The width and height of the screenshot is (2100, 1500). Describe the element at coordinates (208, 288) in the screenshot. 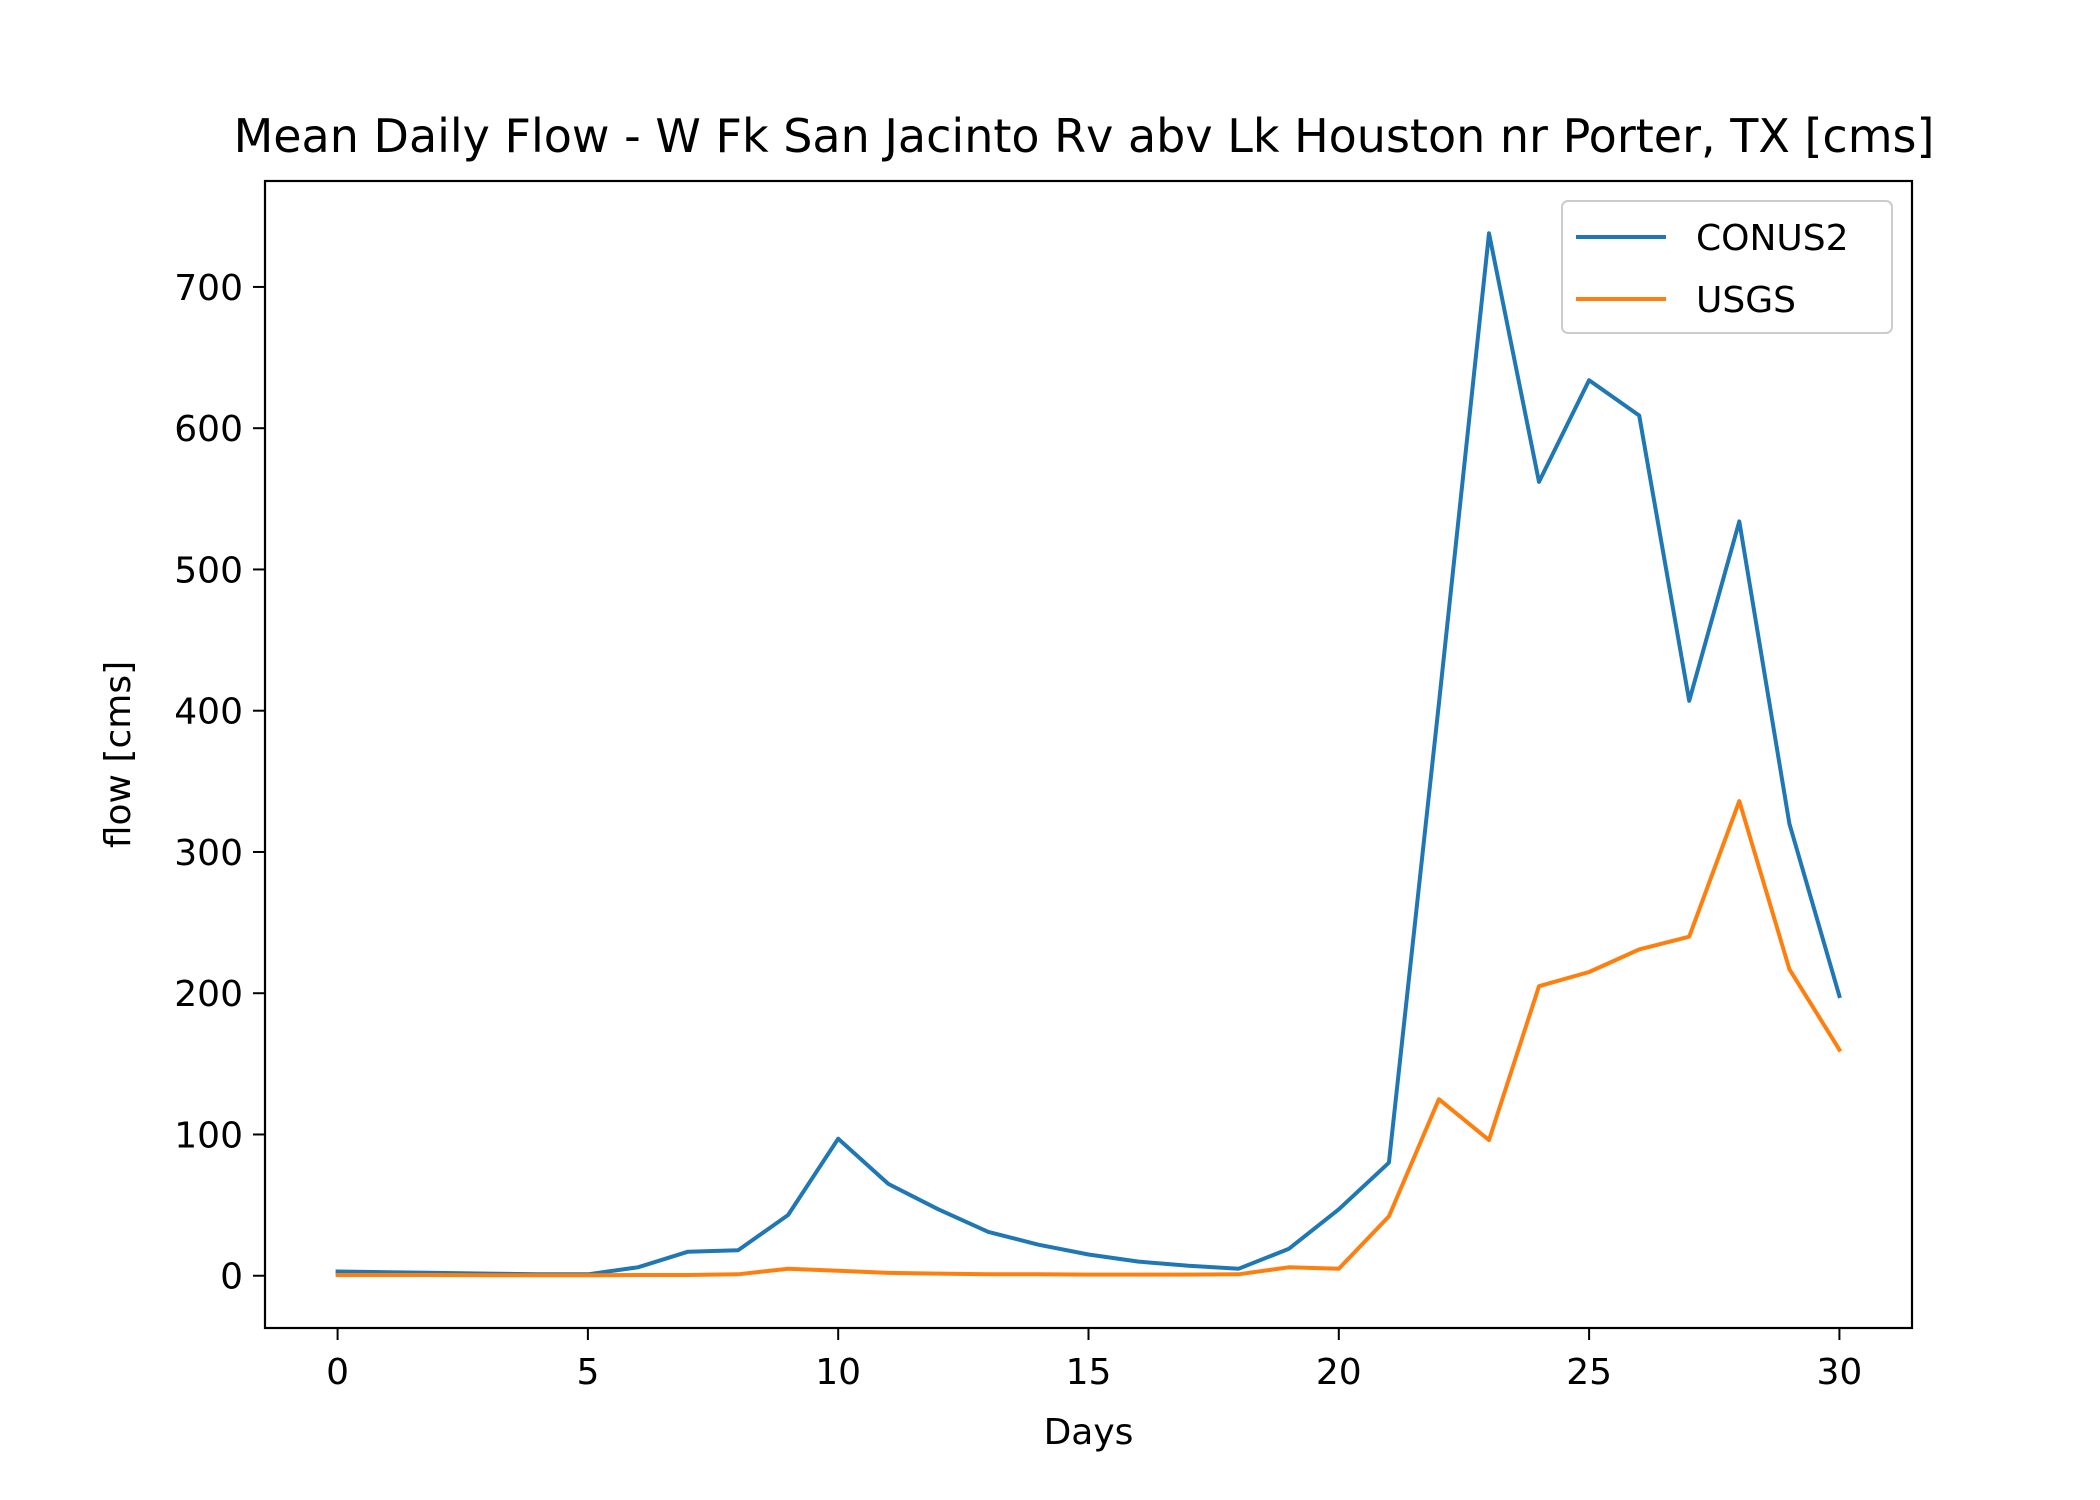

I see `y-tick-label: 700` at that location.